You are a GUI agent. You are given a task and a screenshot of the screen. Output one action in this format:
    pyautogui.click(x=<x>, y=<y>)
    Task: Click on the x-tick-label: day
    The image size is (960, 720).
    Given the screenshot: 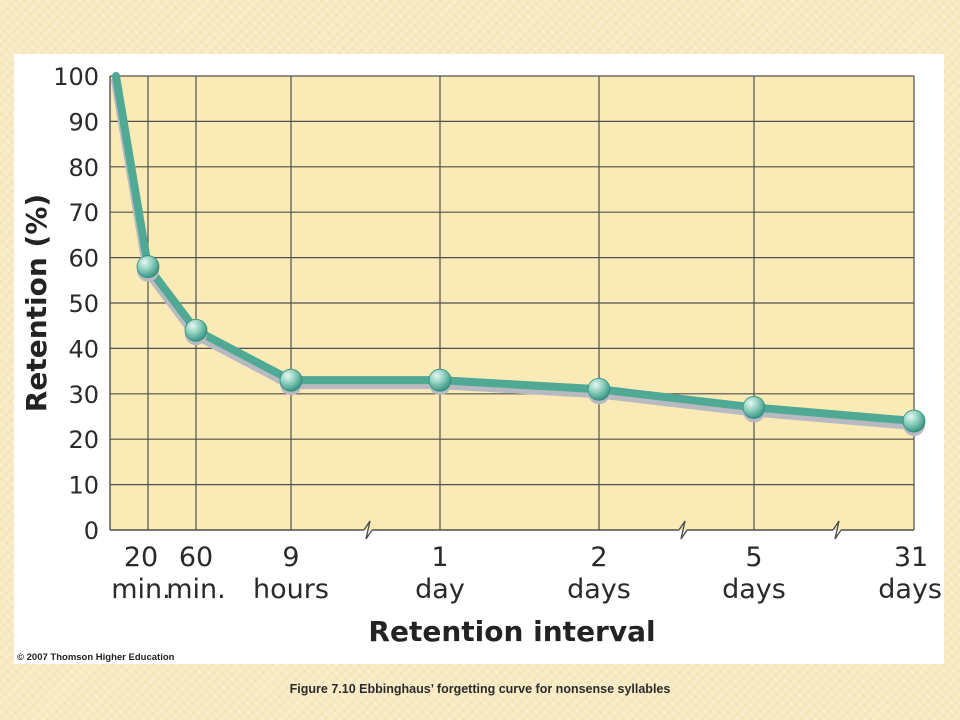 What is the action you would take?
    pyautogui.click(x=440, y=589)
    